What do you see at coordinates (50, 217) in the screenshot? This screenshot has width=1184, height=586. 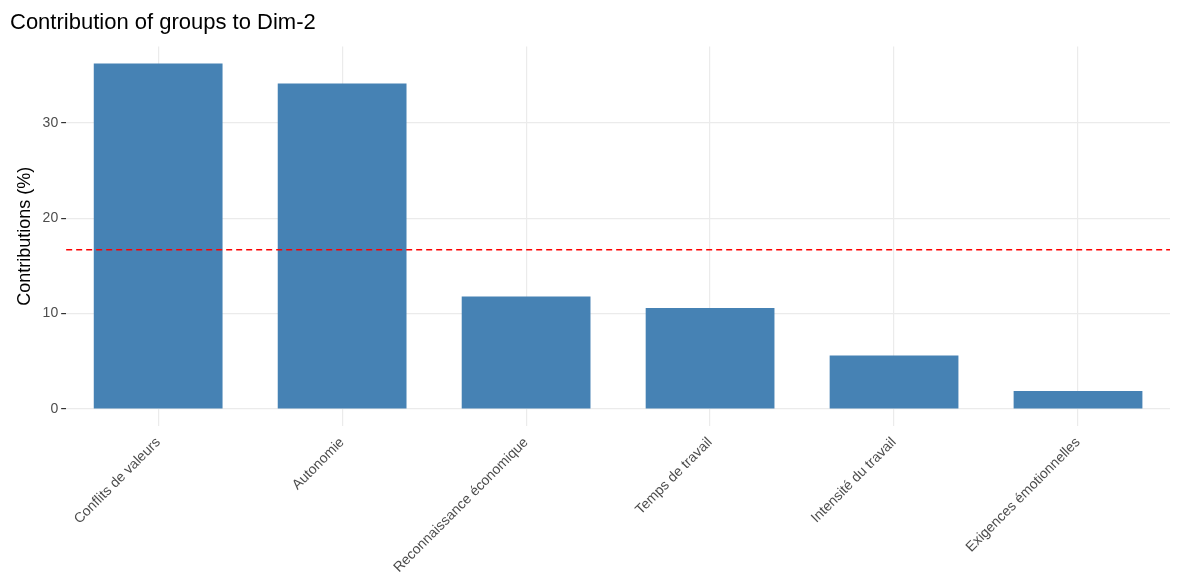 I see `y-tick-label: 20` at bounding box center [50, 217].